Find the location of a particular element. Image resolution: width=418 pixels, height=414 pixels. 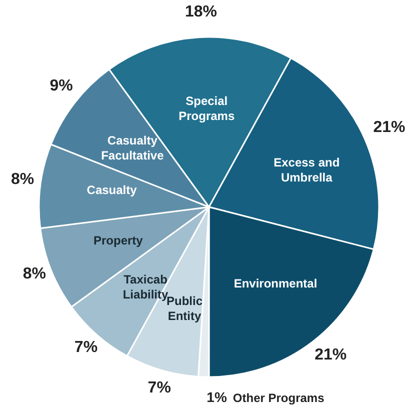

slice-label: Special Programs is located at coordinates (206, 109).